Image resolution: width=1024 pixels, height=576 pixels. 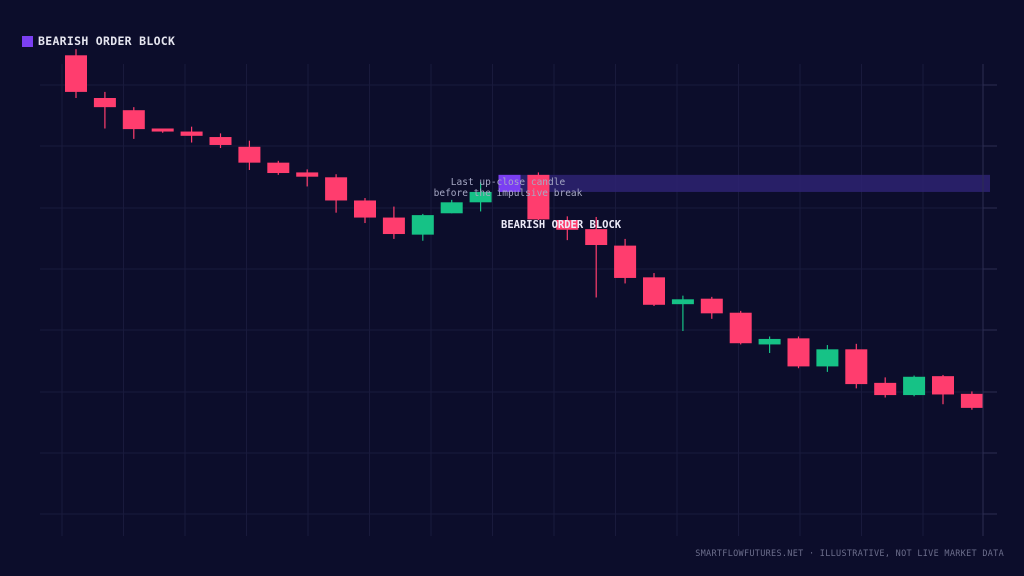 I want to click on annotation-line-1: Last up-close candle, so click(x=508, y=182).